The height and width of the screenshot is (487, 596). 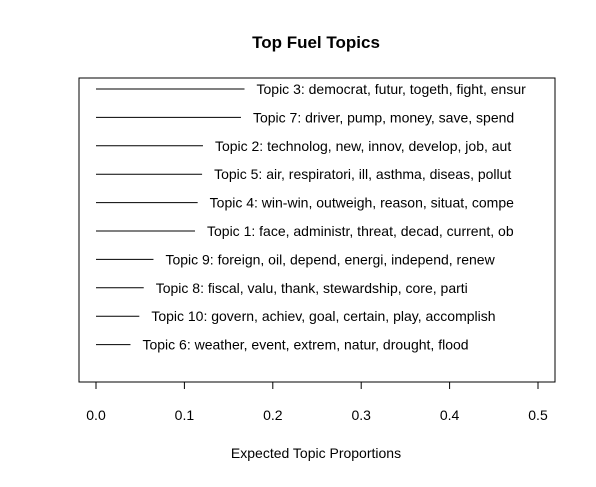 What do you see at coordinates (96, 415) in the screenshot?
I see `x-tick-label: 0.0` at bounding box center [96, 415].